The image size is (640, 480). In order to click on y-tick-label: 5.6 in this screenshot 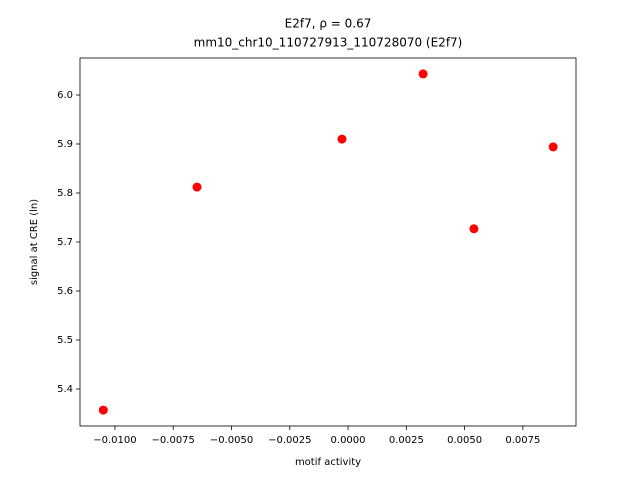, I will do `click(65, 291)`.